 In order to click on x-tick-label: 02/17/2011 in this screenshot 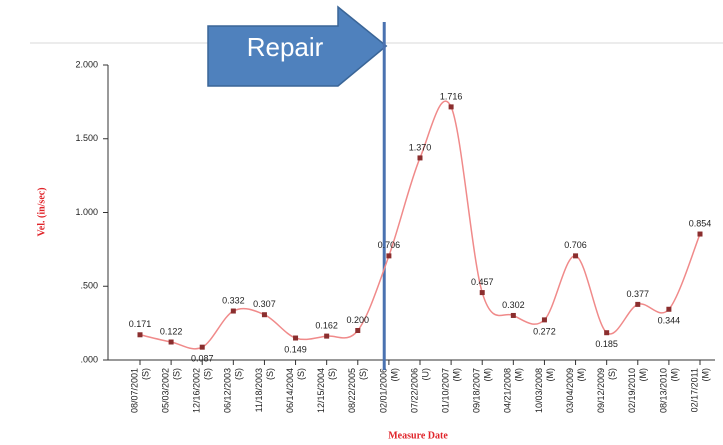, I will do `click(694, 390)`.